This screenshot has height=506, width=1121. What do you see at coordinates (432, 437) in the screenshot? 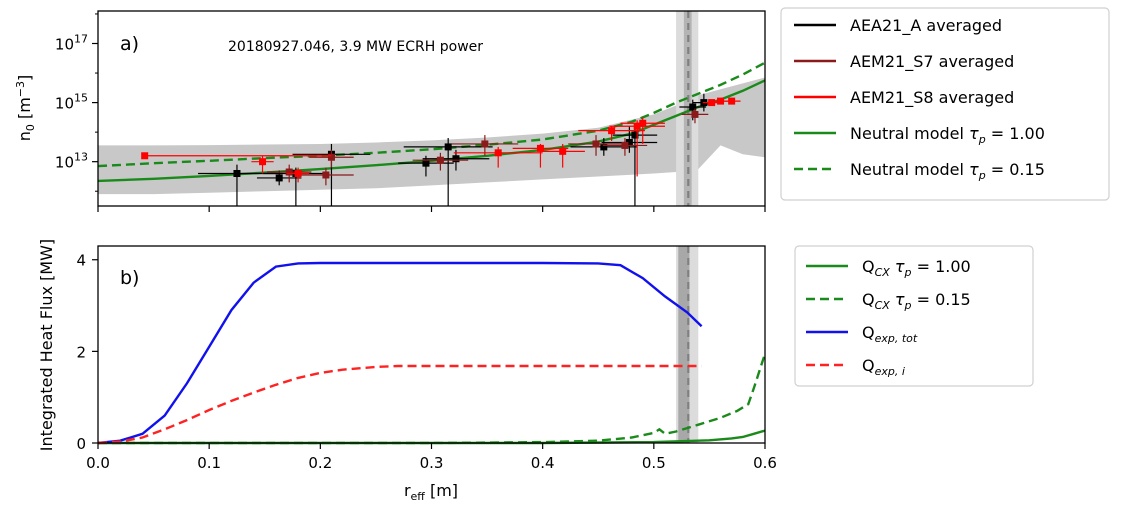
I see `qcx-tau-1-00-line` at bounding box center [432, 437].